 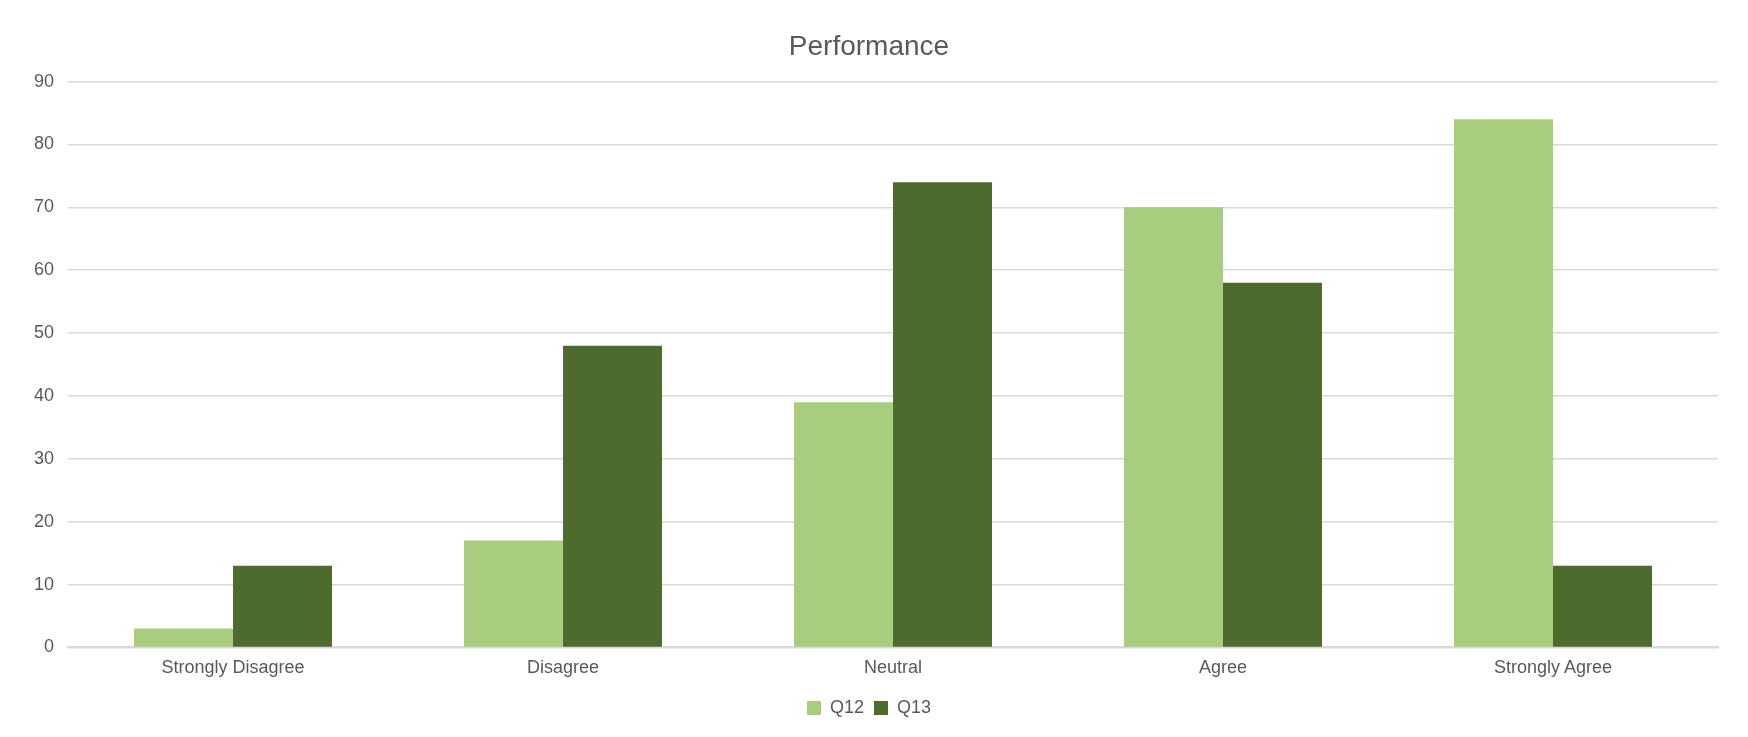 I want to click on y-tick-label: 90, so click(x=44, y=80).